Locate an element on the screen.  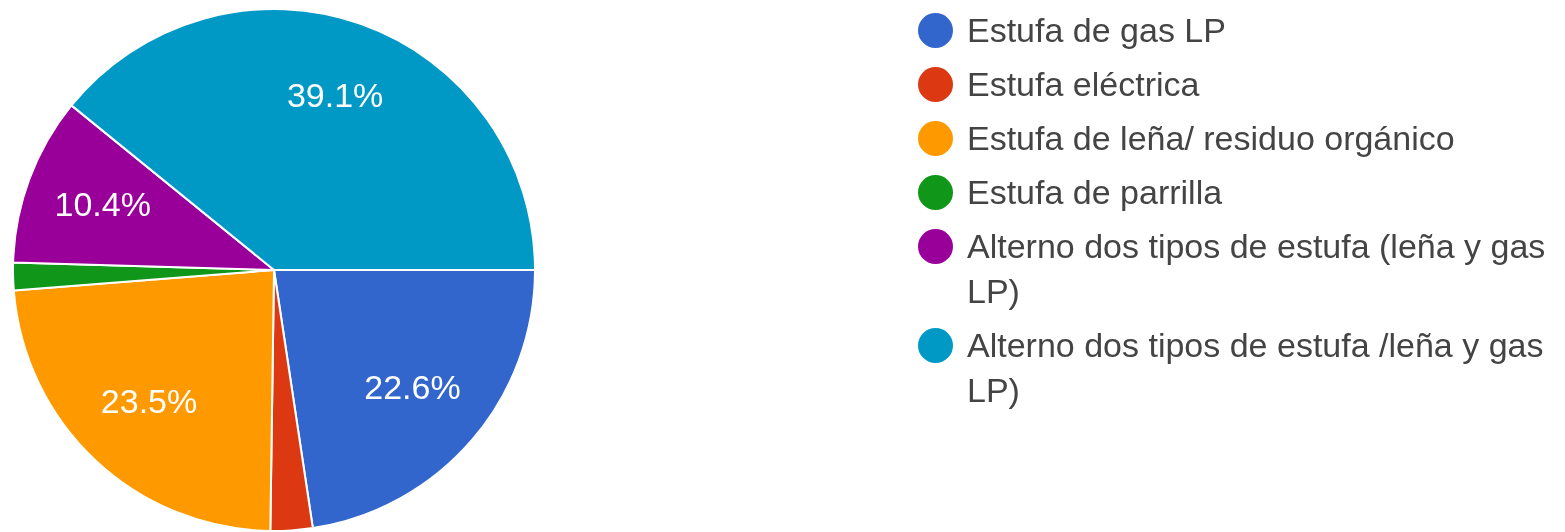
legend-label: Estufa de gas LP is located at coordinates (1097, 30).